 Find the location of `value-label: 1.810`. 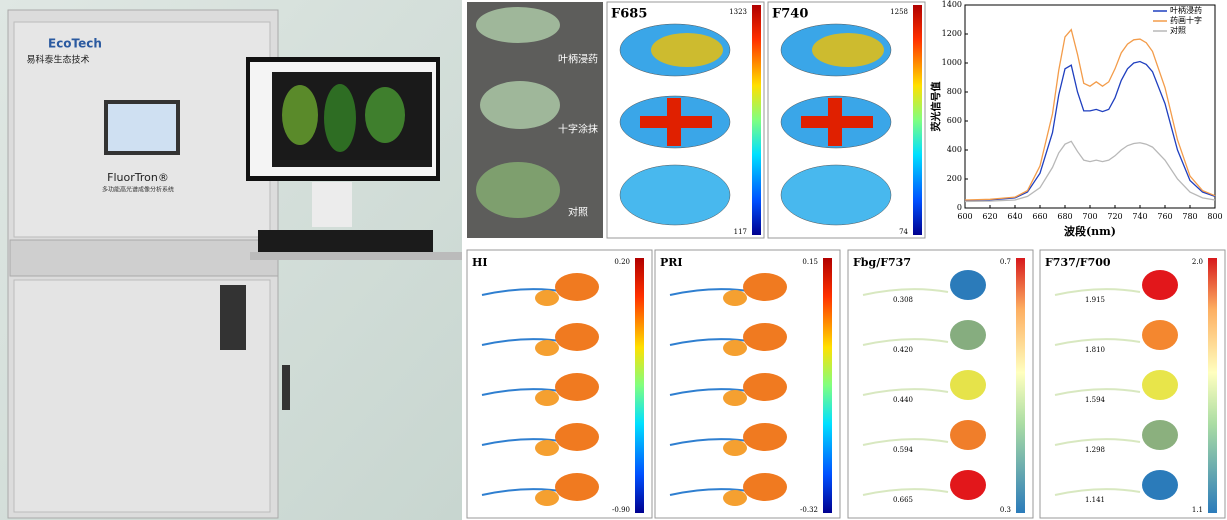

value-label: 1.810 is located at coordinates (1095, 350).